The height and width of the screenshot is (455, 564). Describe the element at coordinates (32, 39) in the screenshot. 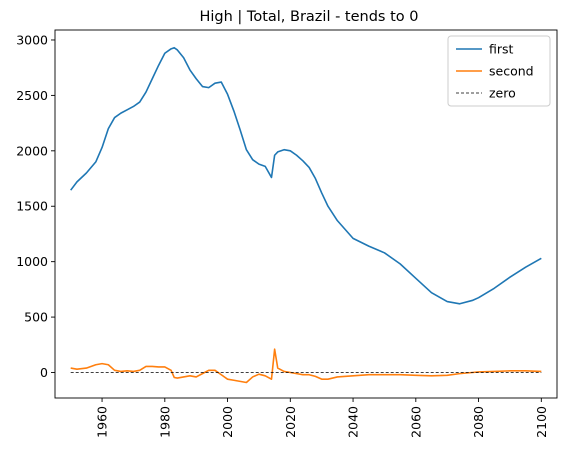

I see `y-tick-label: 3000` at that location.